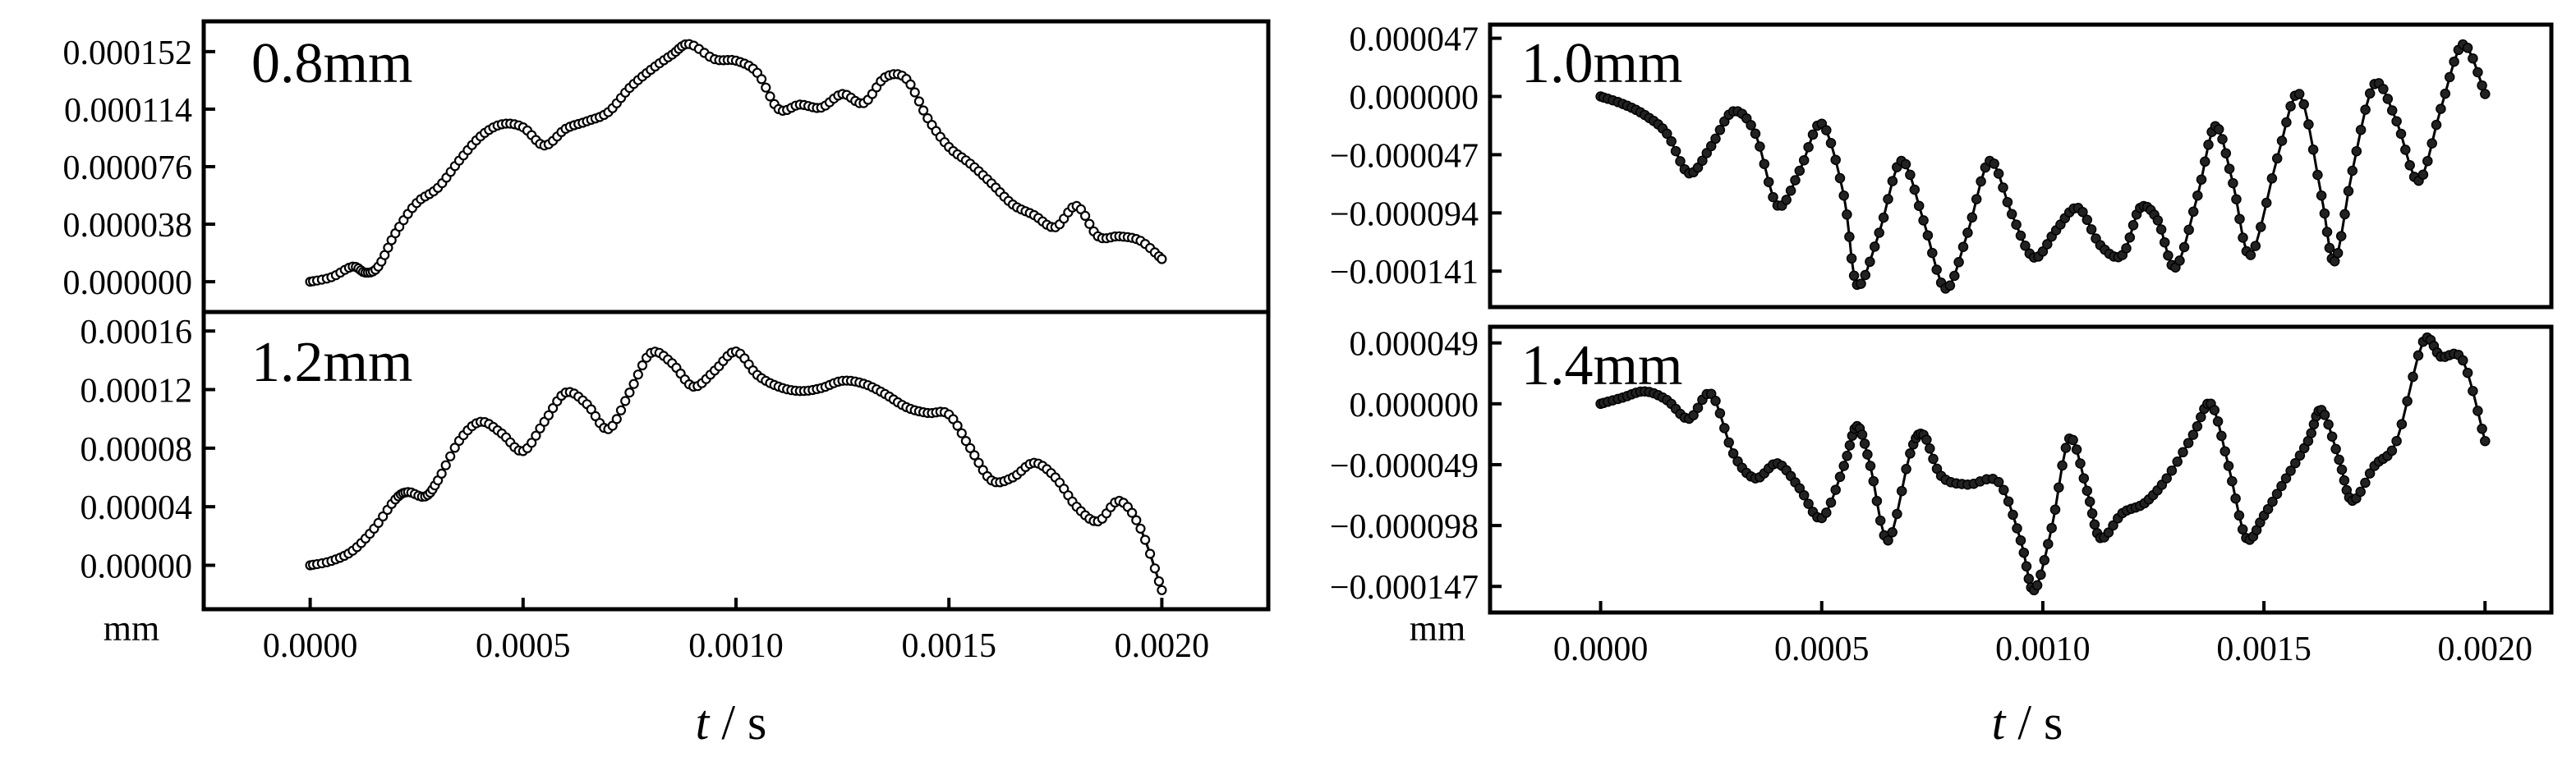 Image resolution: width=2576 pixels, height=757 pixels. I want to click on x-tick-label: 0.0010, so click(736, 646).